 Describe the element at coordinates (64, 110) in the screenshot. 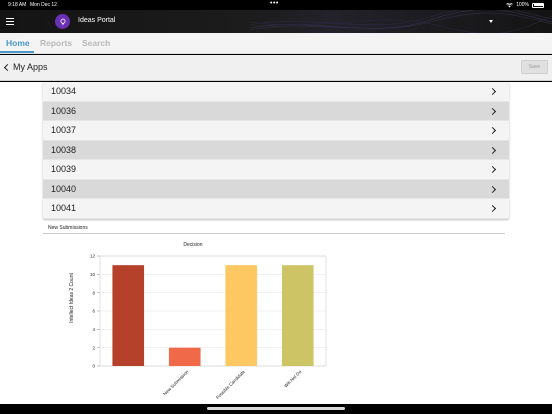

I see `list-item-label: 10036` at that location.